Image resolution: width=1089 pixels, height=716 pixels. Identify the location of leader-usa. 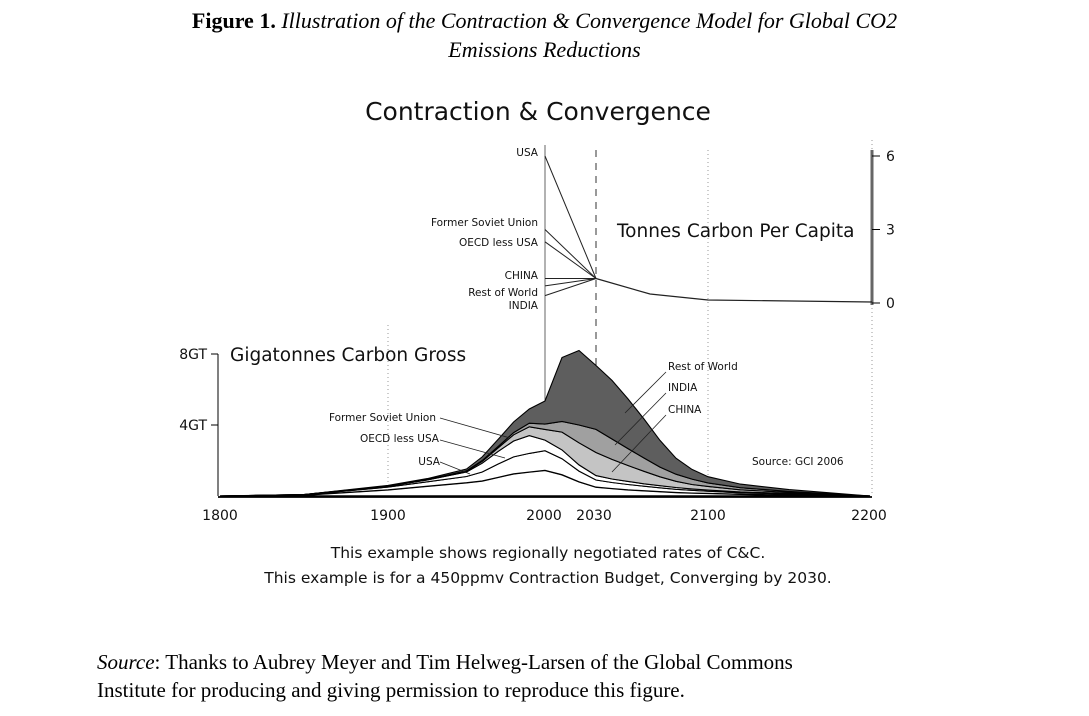
(455, 468).